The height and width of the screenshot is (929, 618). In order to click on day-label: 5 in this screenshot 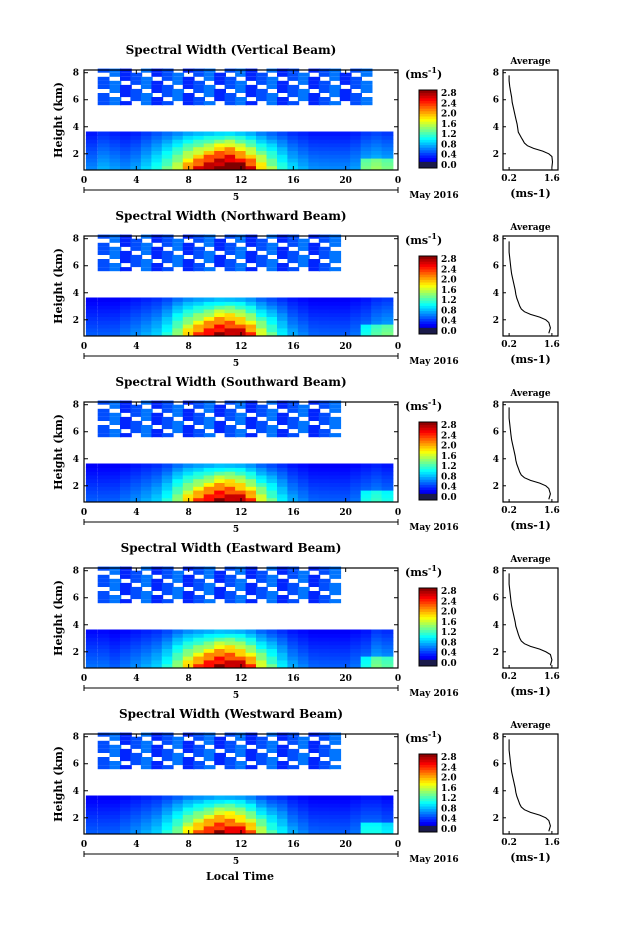, I will do `click(236, 530)`.